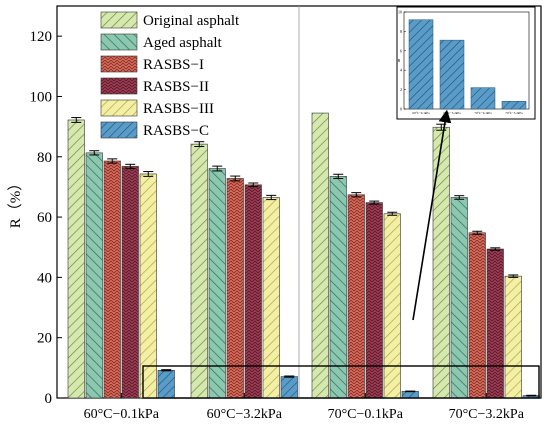 This screenshot has height=425, width=550. What do you see at coordinates (400, 12) in the screenshot?
I see `inset-y-tick-label: 10` at bounding box center [400, 12].